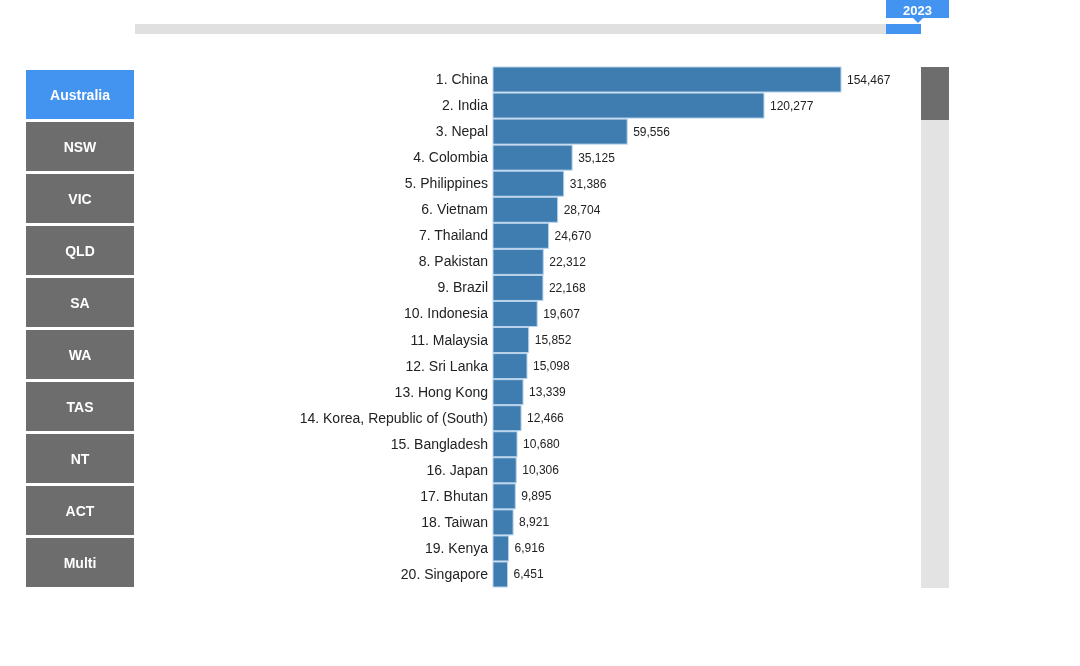 This screenshot has width=1080, height=666. I want to click on data-label: 120,277, so click(791, 105).